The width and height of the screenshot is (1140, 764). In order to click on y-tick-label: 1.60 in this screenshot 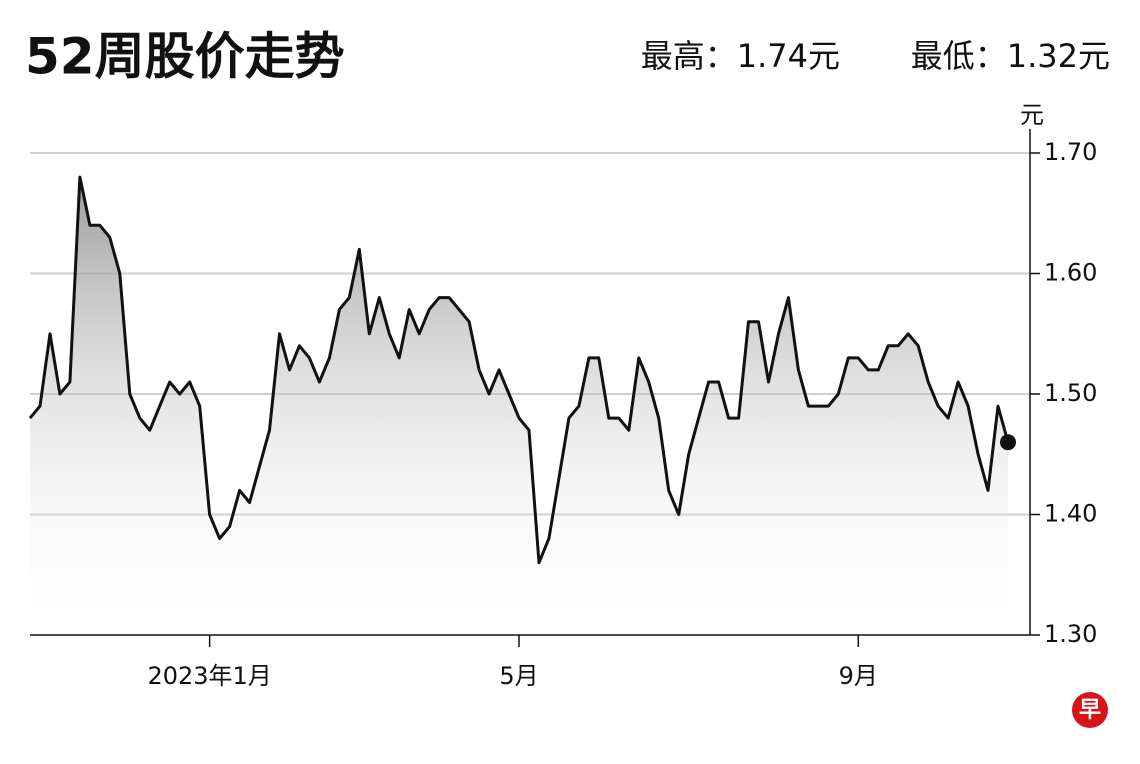, I will do `click(1070, 273)`.